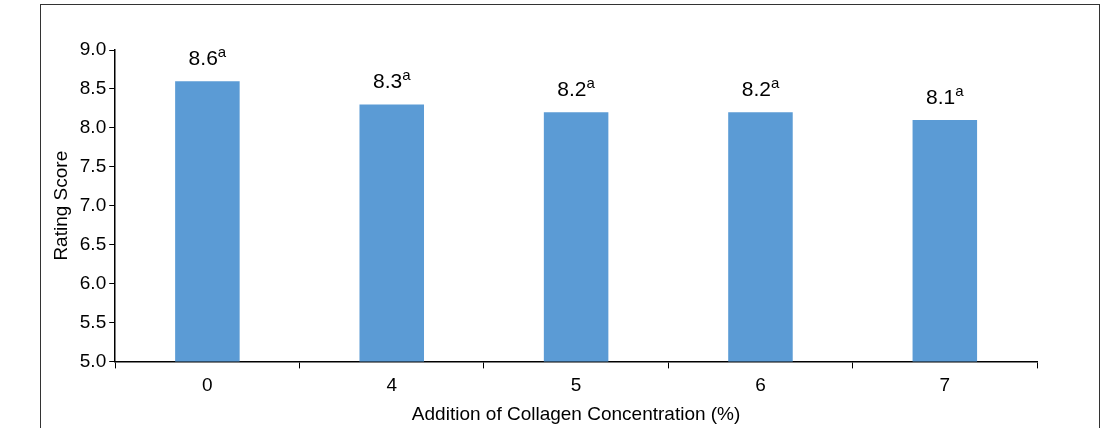  What do you see at coordinates (93, 321) in the screenshot?
I see `y-tick-label: 5.5` at bounding box center [93, 321].